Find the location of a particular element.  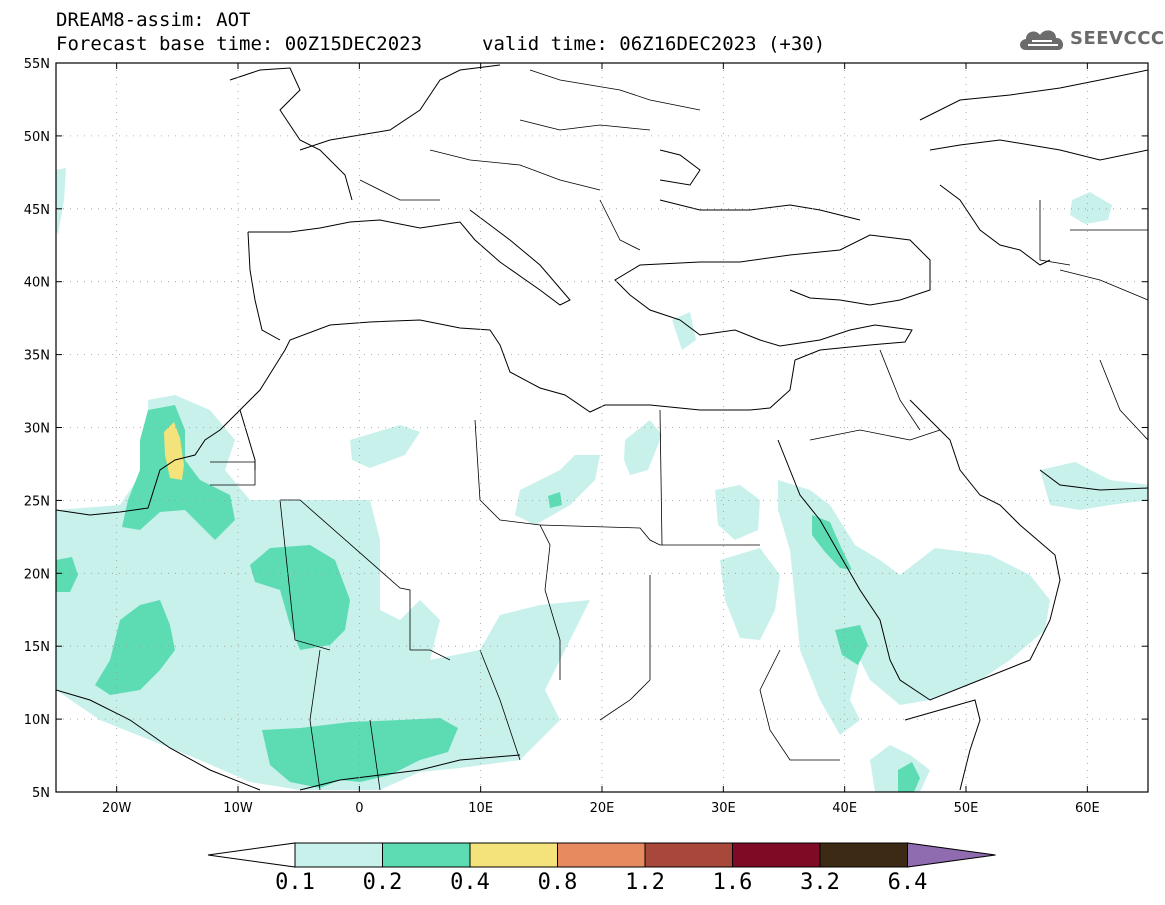

colorbar is located at coordinates (601, 855).